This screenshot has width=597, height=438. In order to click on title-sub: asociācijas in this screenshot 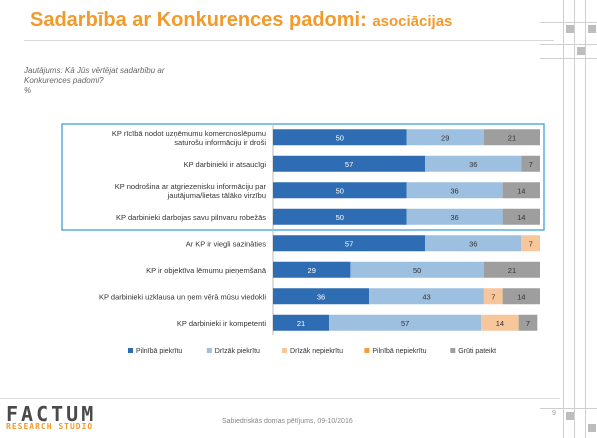, I will do `click(412, 21)`.